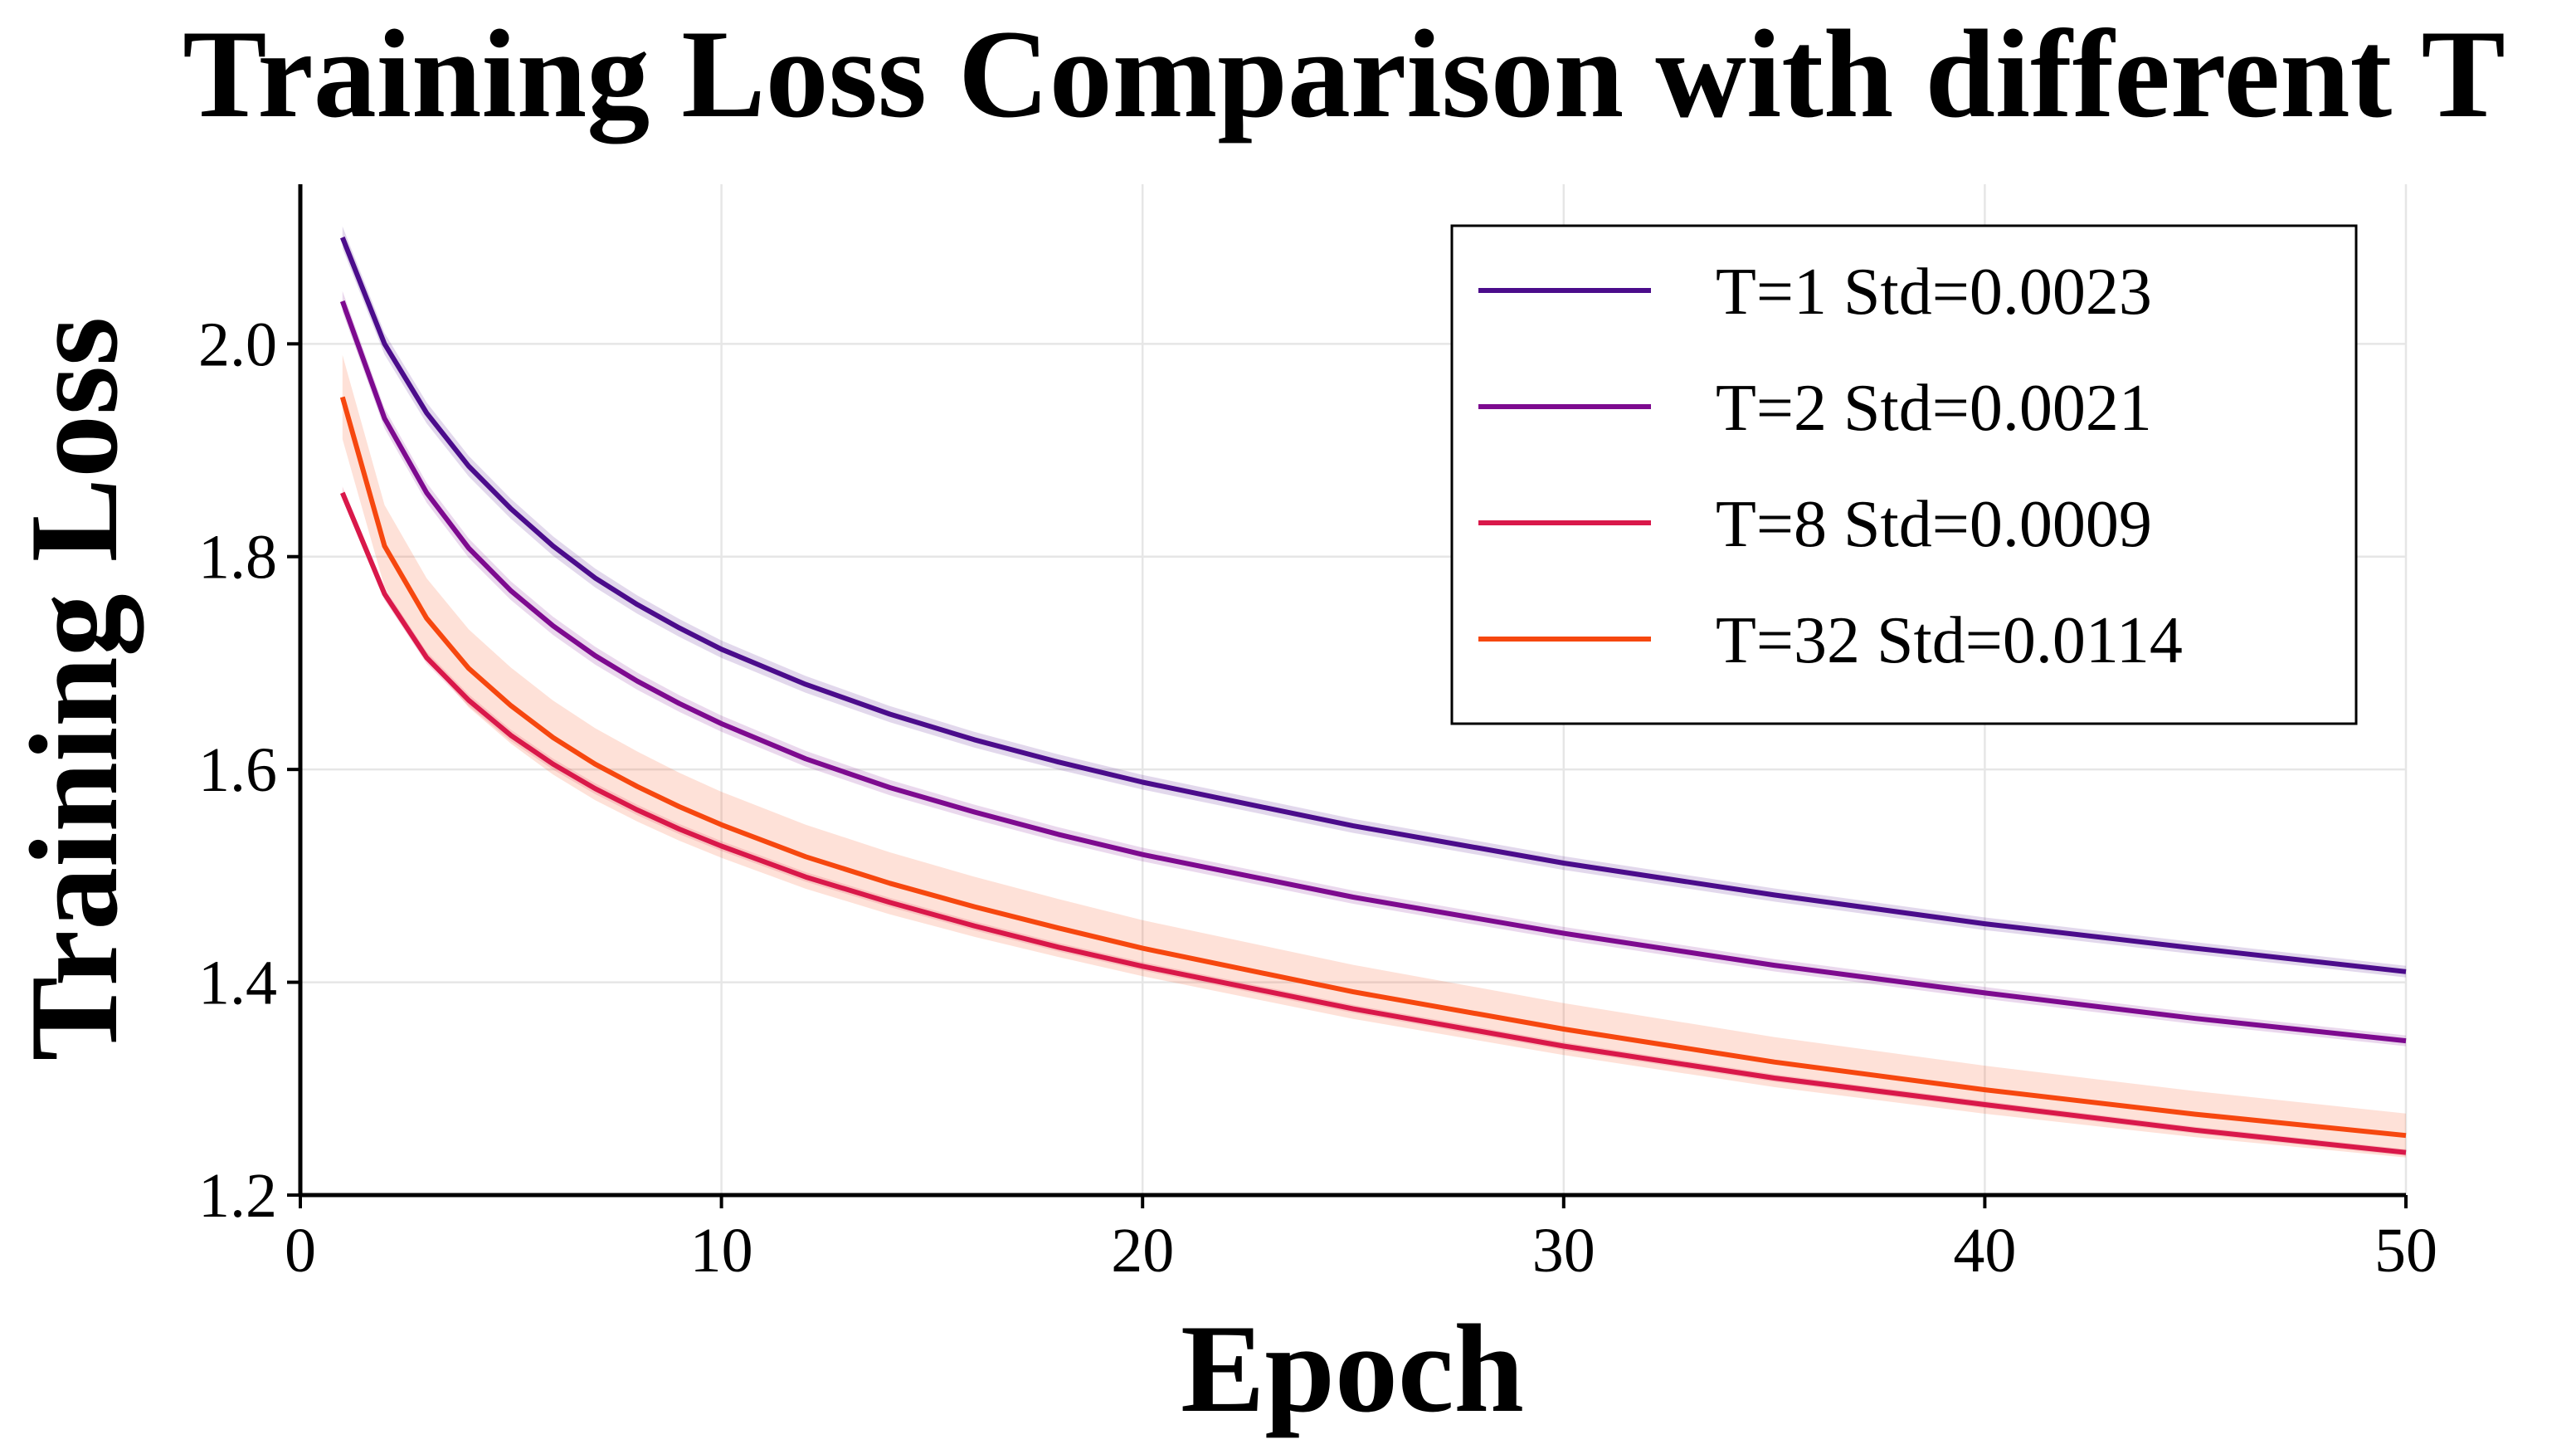  Describe the element at coordinates (300, 1251) in the screenshot. I see `x-tick-label-0: 0` at that location.